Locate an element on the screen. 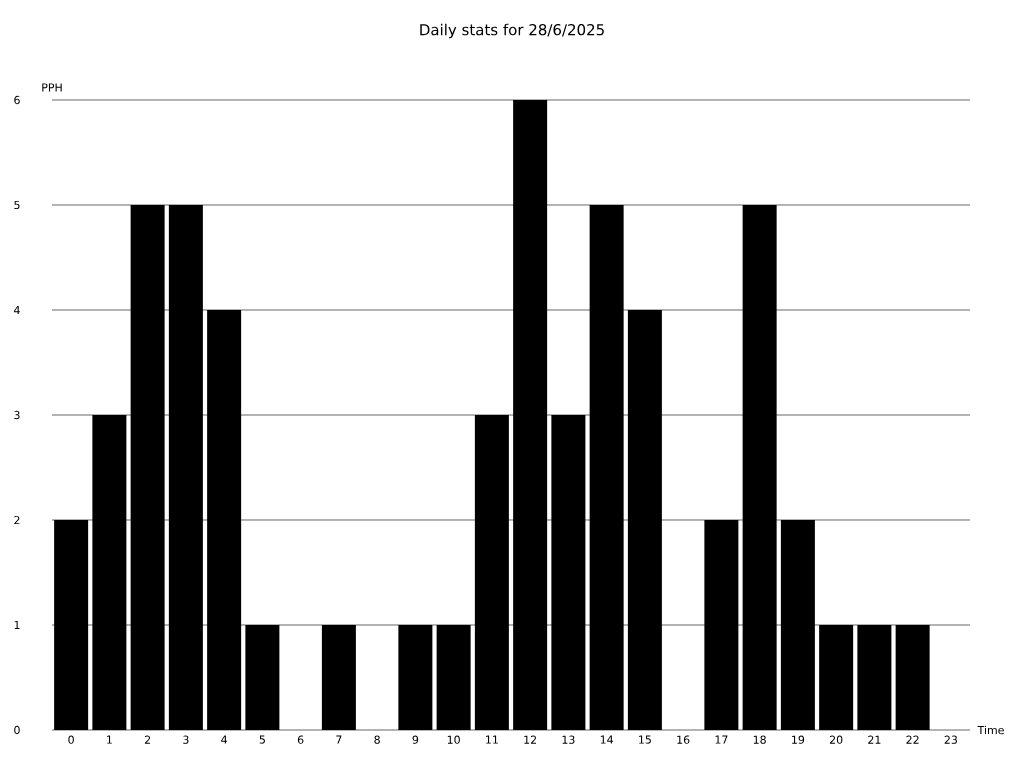 The image size is (1024, 768). x-tick-label: 17 is located at coordinates (721, 739).